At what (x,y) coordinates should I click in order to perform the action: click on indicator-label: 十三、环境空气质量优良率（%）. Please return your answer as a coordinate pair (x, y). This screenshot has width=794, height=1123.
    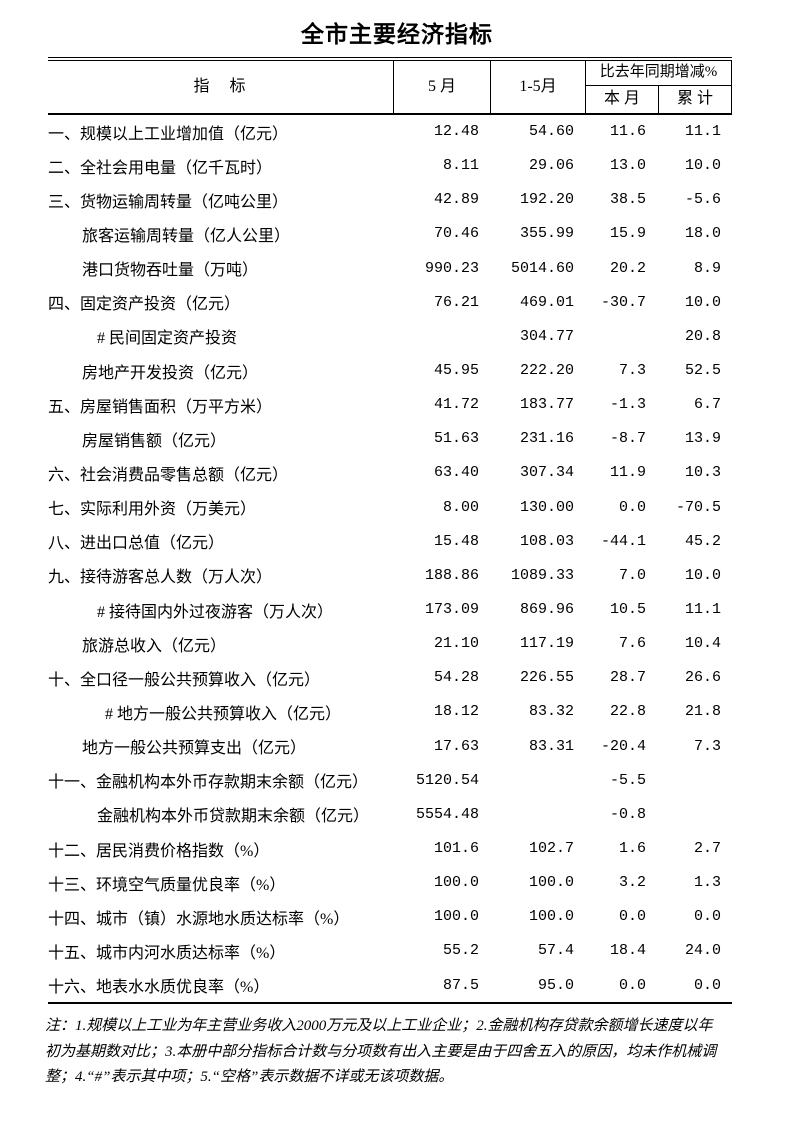
    Looking at the image, I should click on (167, 885).